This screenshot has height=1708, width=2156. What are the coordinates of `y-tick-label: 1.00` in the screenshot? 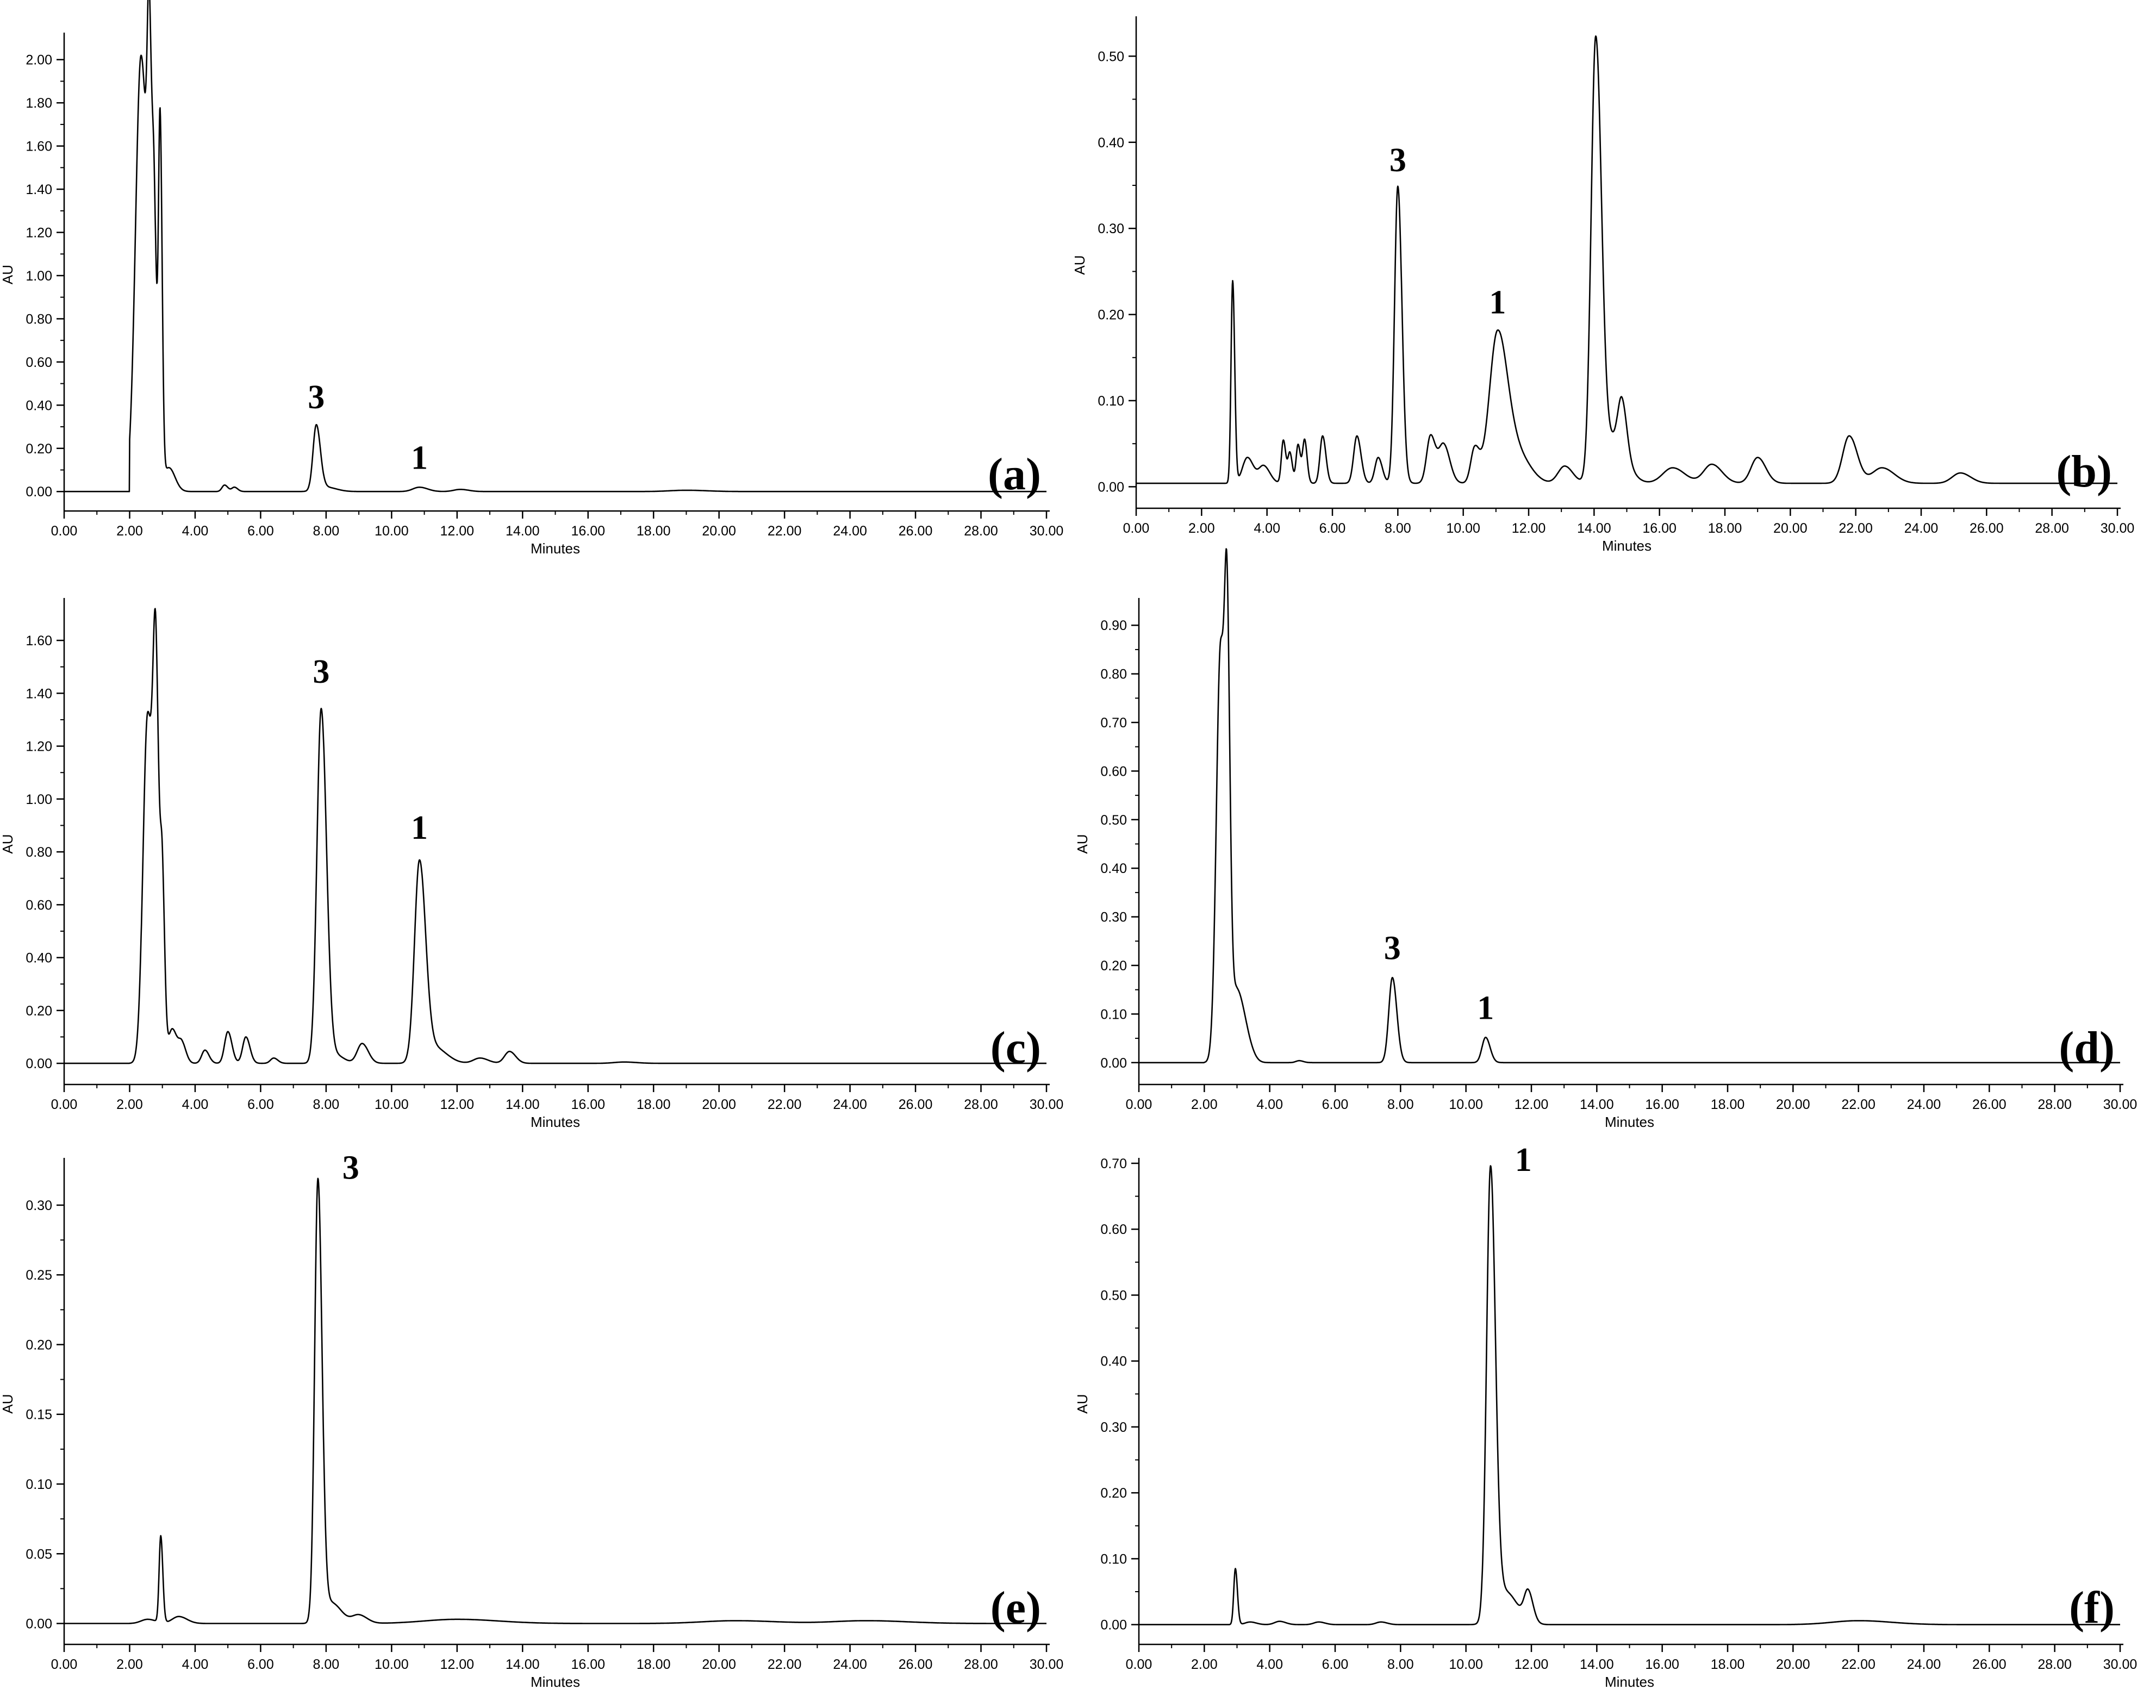 It's located at (39, 799).